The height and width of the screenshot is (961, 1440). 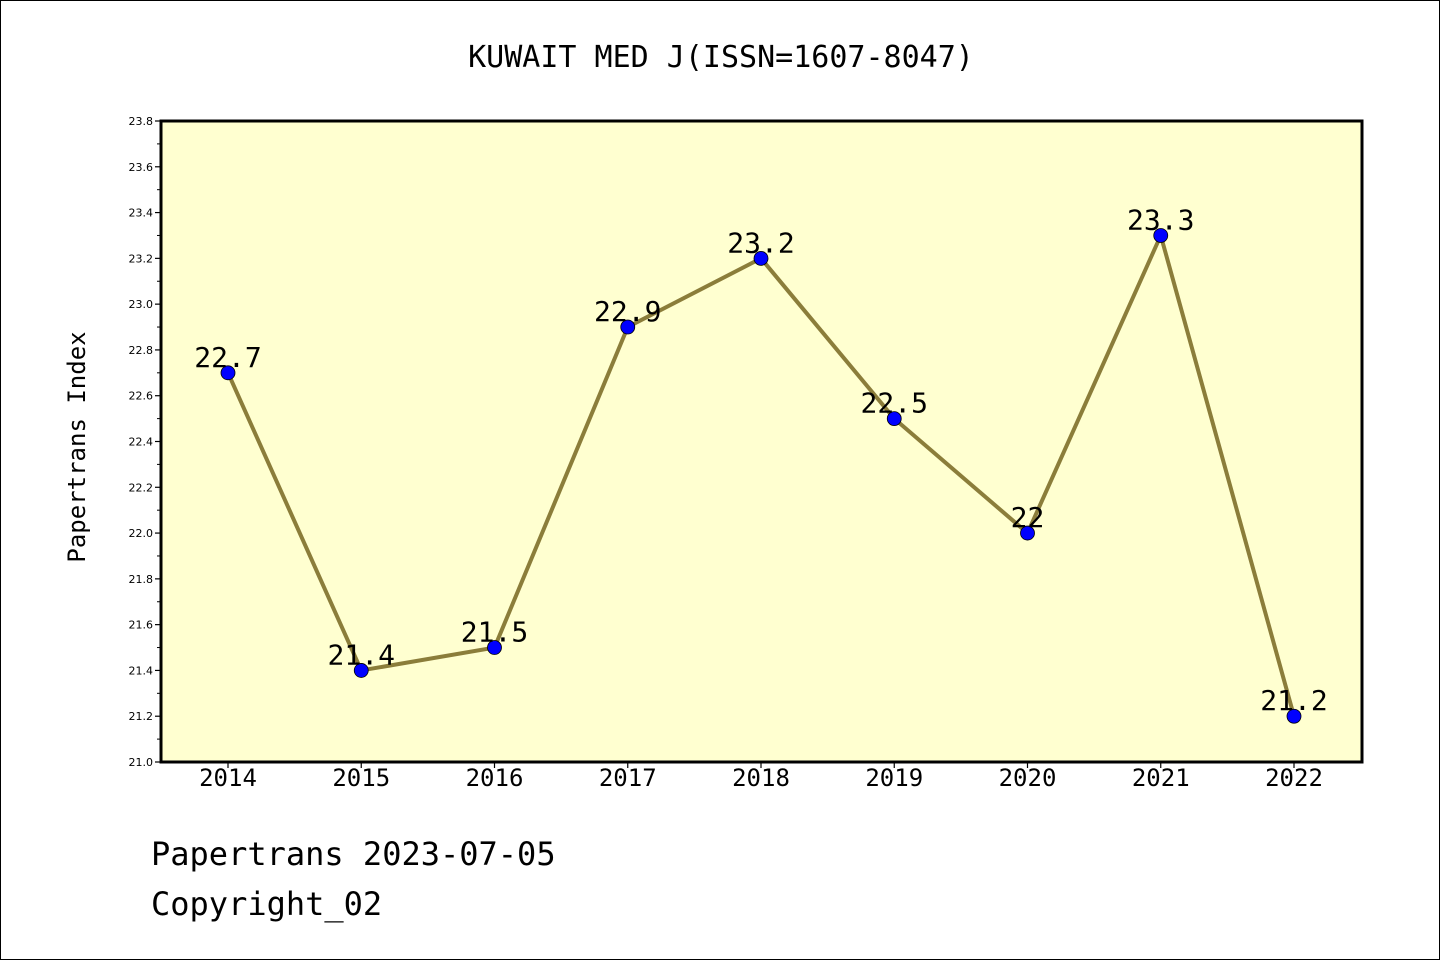 I want to click on y-tick-label: 23.4, so click(x=141, y=213).